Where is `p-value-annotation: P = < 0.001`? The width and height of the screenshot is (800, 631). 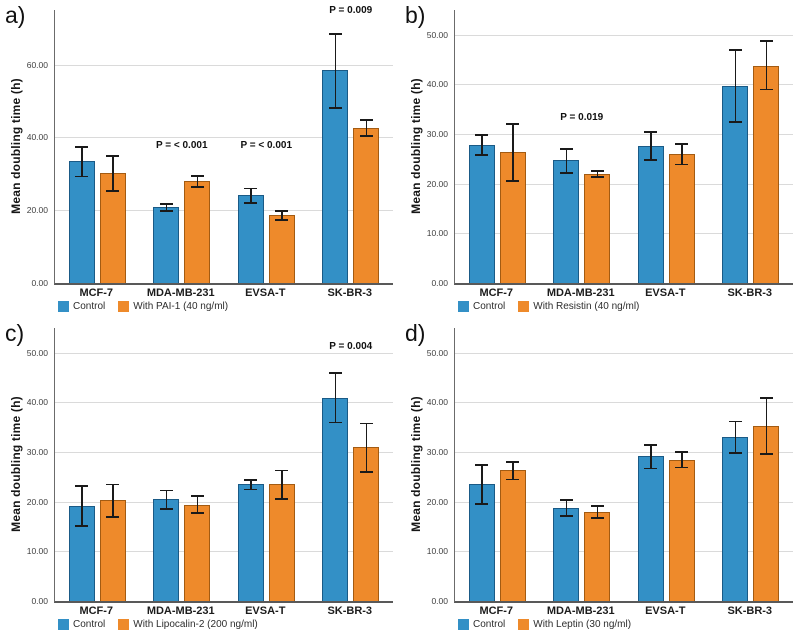
p-value-annotation: P = < 0.001 is located at coordinates (181, 145).